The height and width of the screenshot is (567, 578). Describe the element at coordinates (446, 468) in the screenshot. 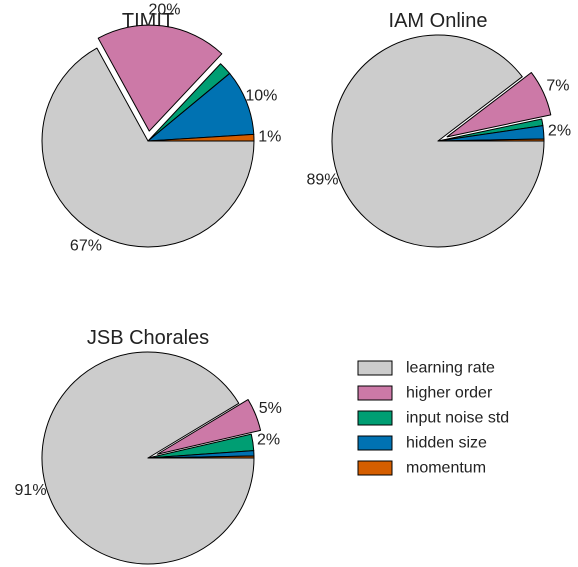

I see `legend-label: momentum` at that location.